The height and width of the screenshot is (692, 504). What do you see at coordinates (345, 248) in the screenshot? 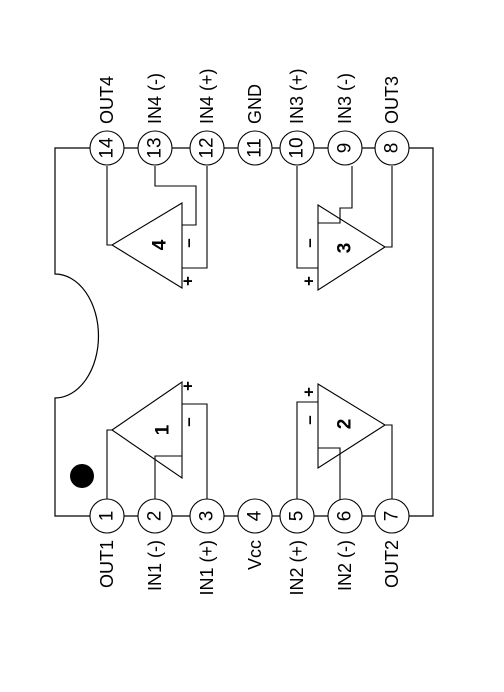
I see `amplifier-3-number: 3` at bounding box center [345, 248].